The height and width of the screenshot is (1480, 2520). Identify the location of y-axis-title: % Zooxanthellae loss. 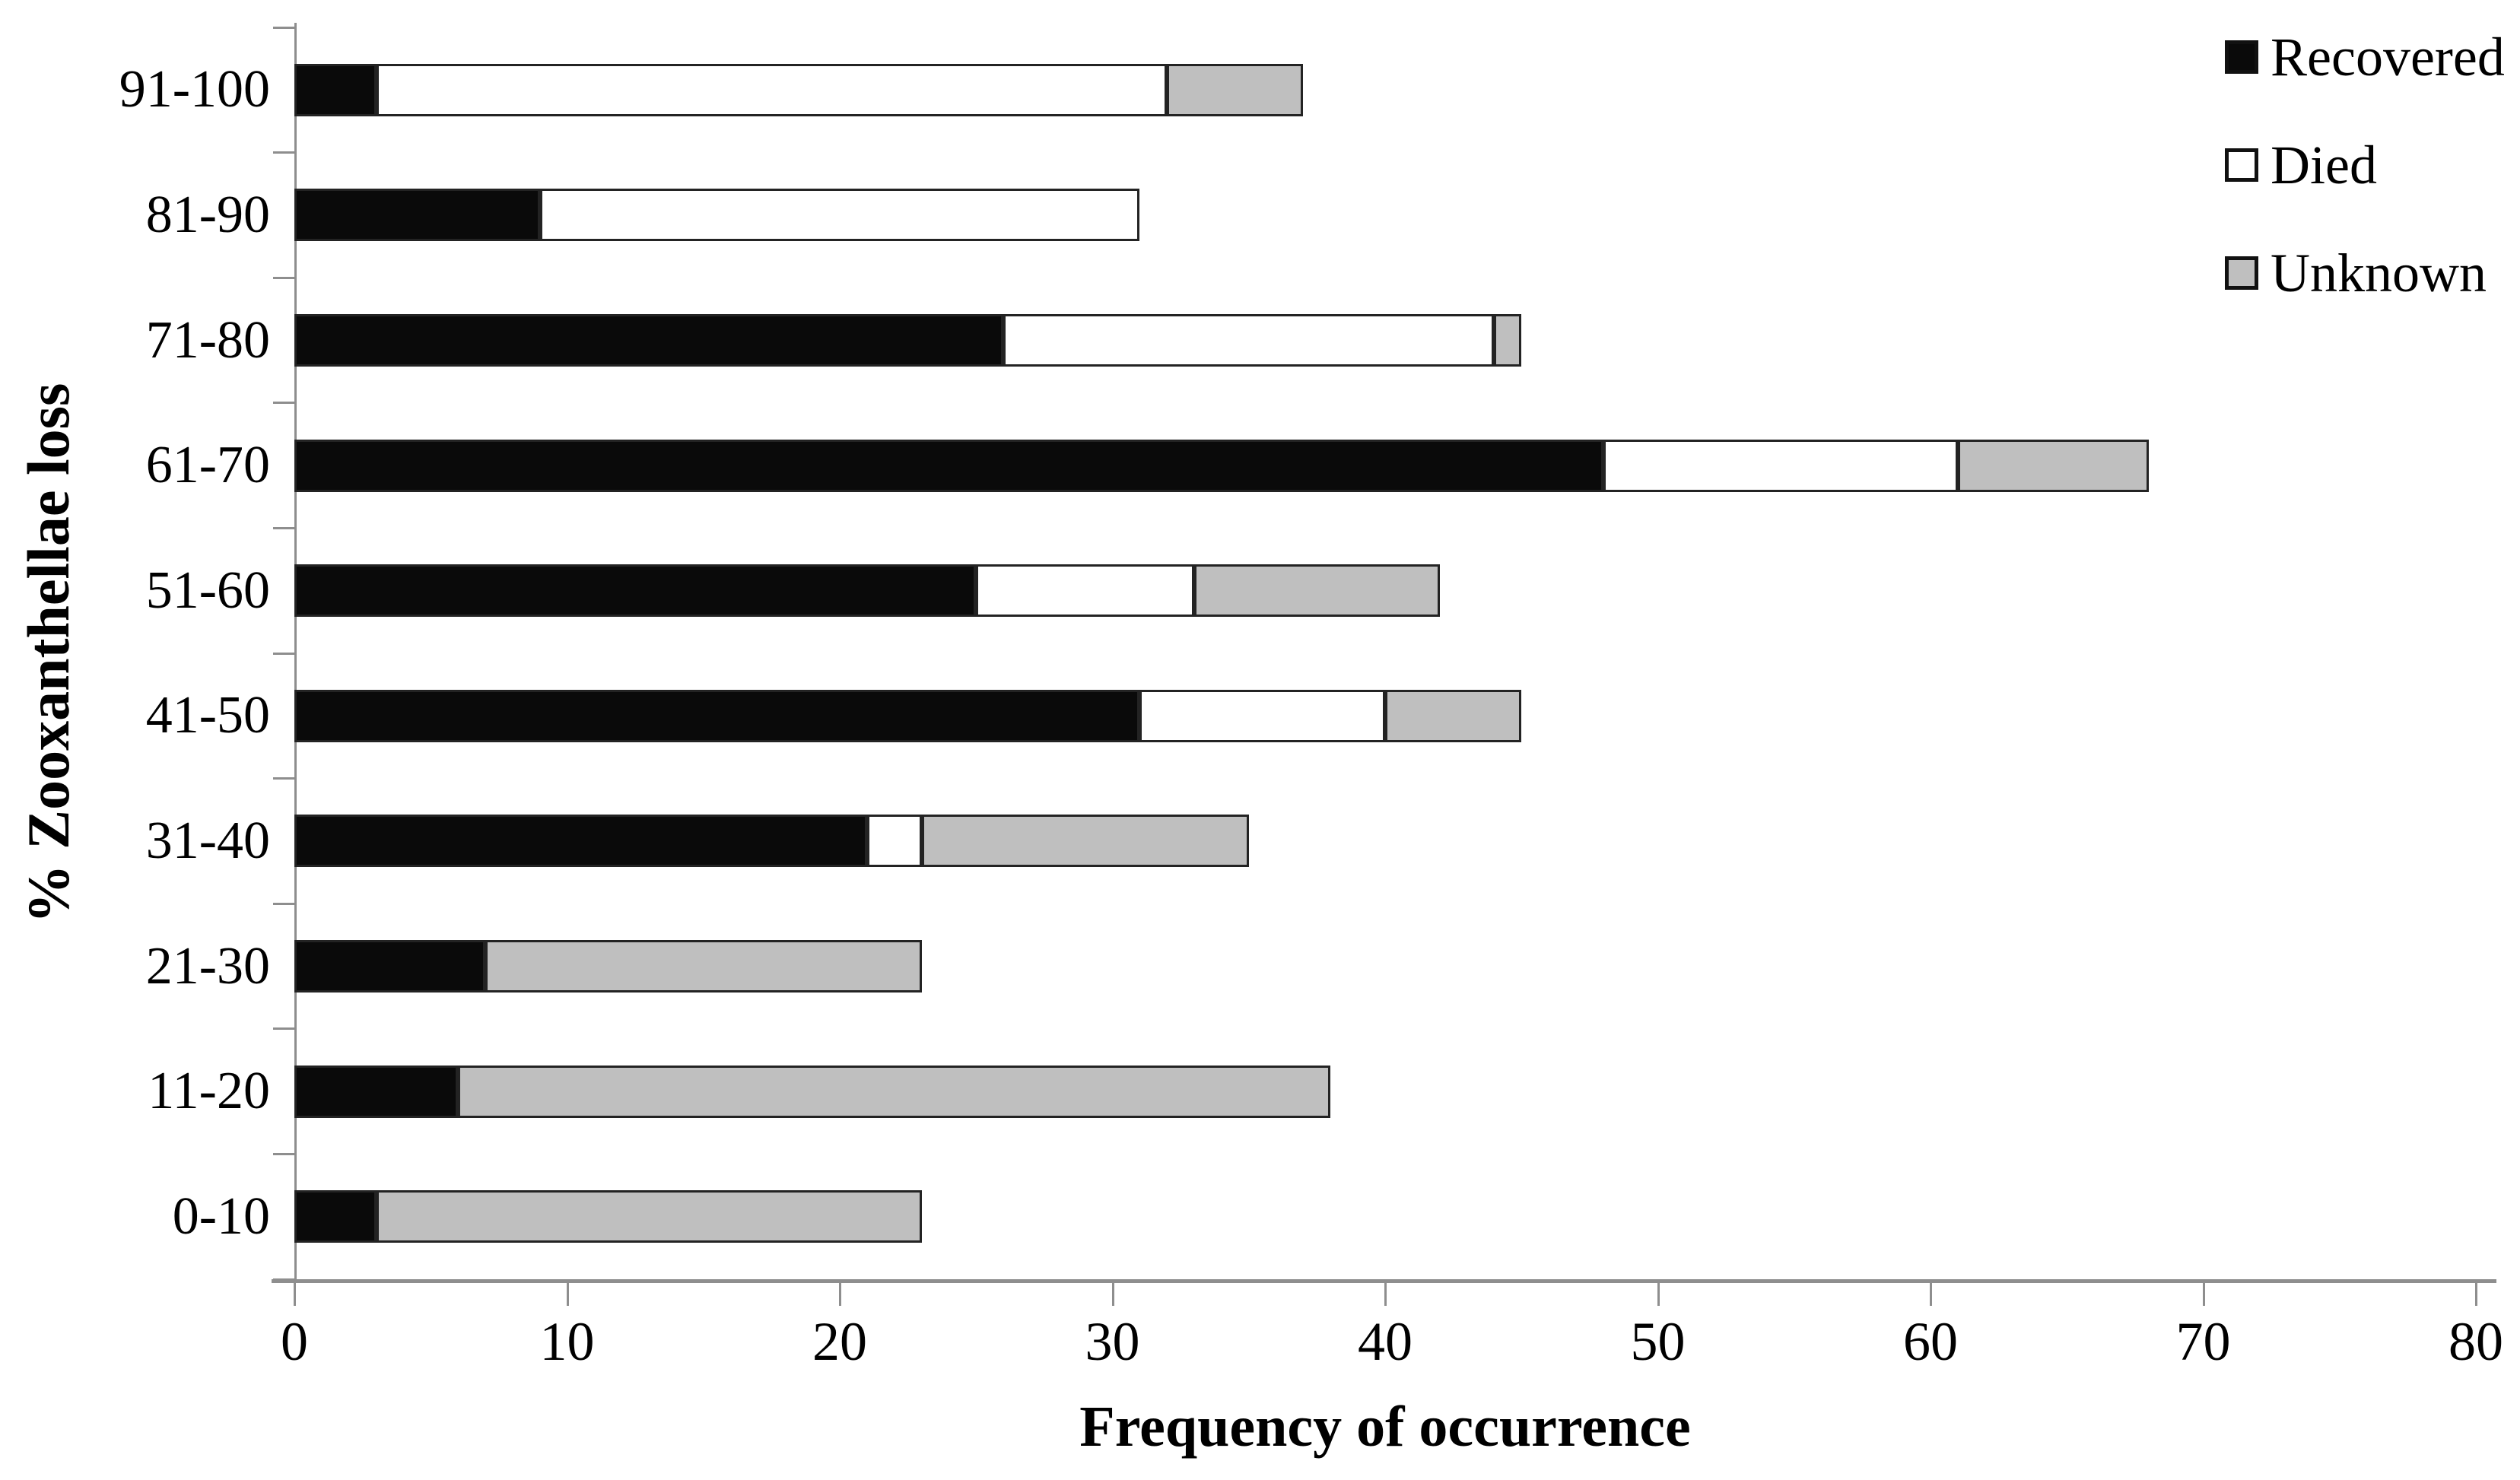
(48, 653).